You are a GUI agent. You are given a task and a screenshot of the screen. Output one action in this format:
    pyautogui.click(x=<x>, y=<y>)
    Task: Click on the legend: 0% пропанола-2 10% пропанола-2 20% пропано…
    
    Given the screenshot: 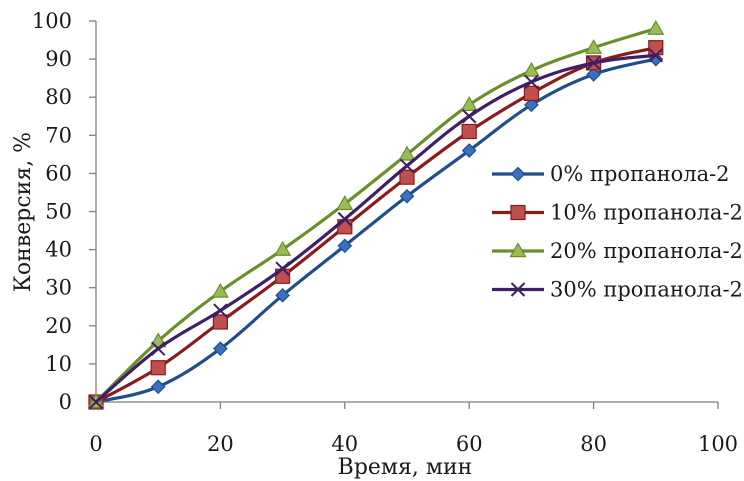 What is the action you would take?
    pyautogui.click(x=617, y=232)
    